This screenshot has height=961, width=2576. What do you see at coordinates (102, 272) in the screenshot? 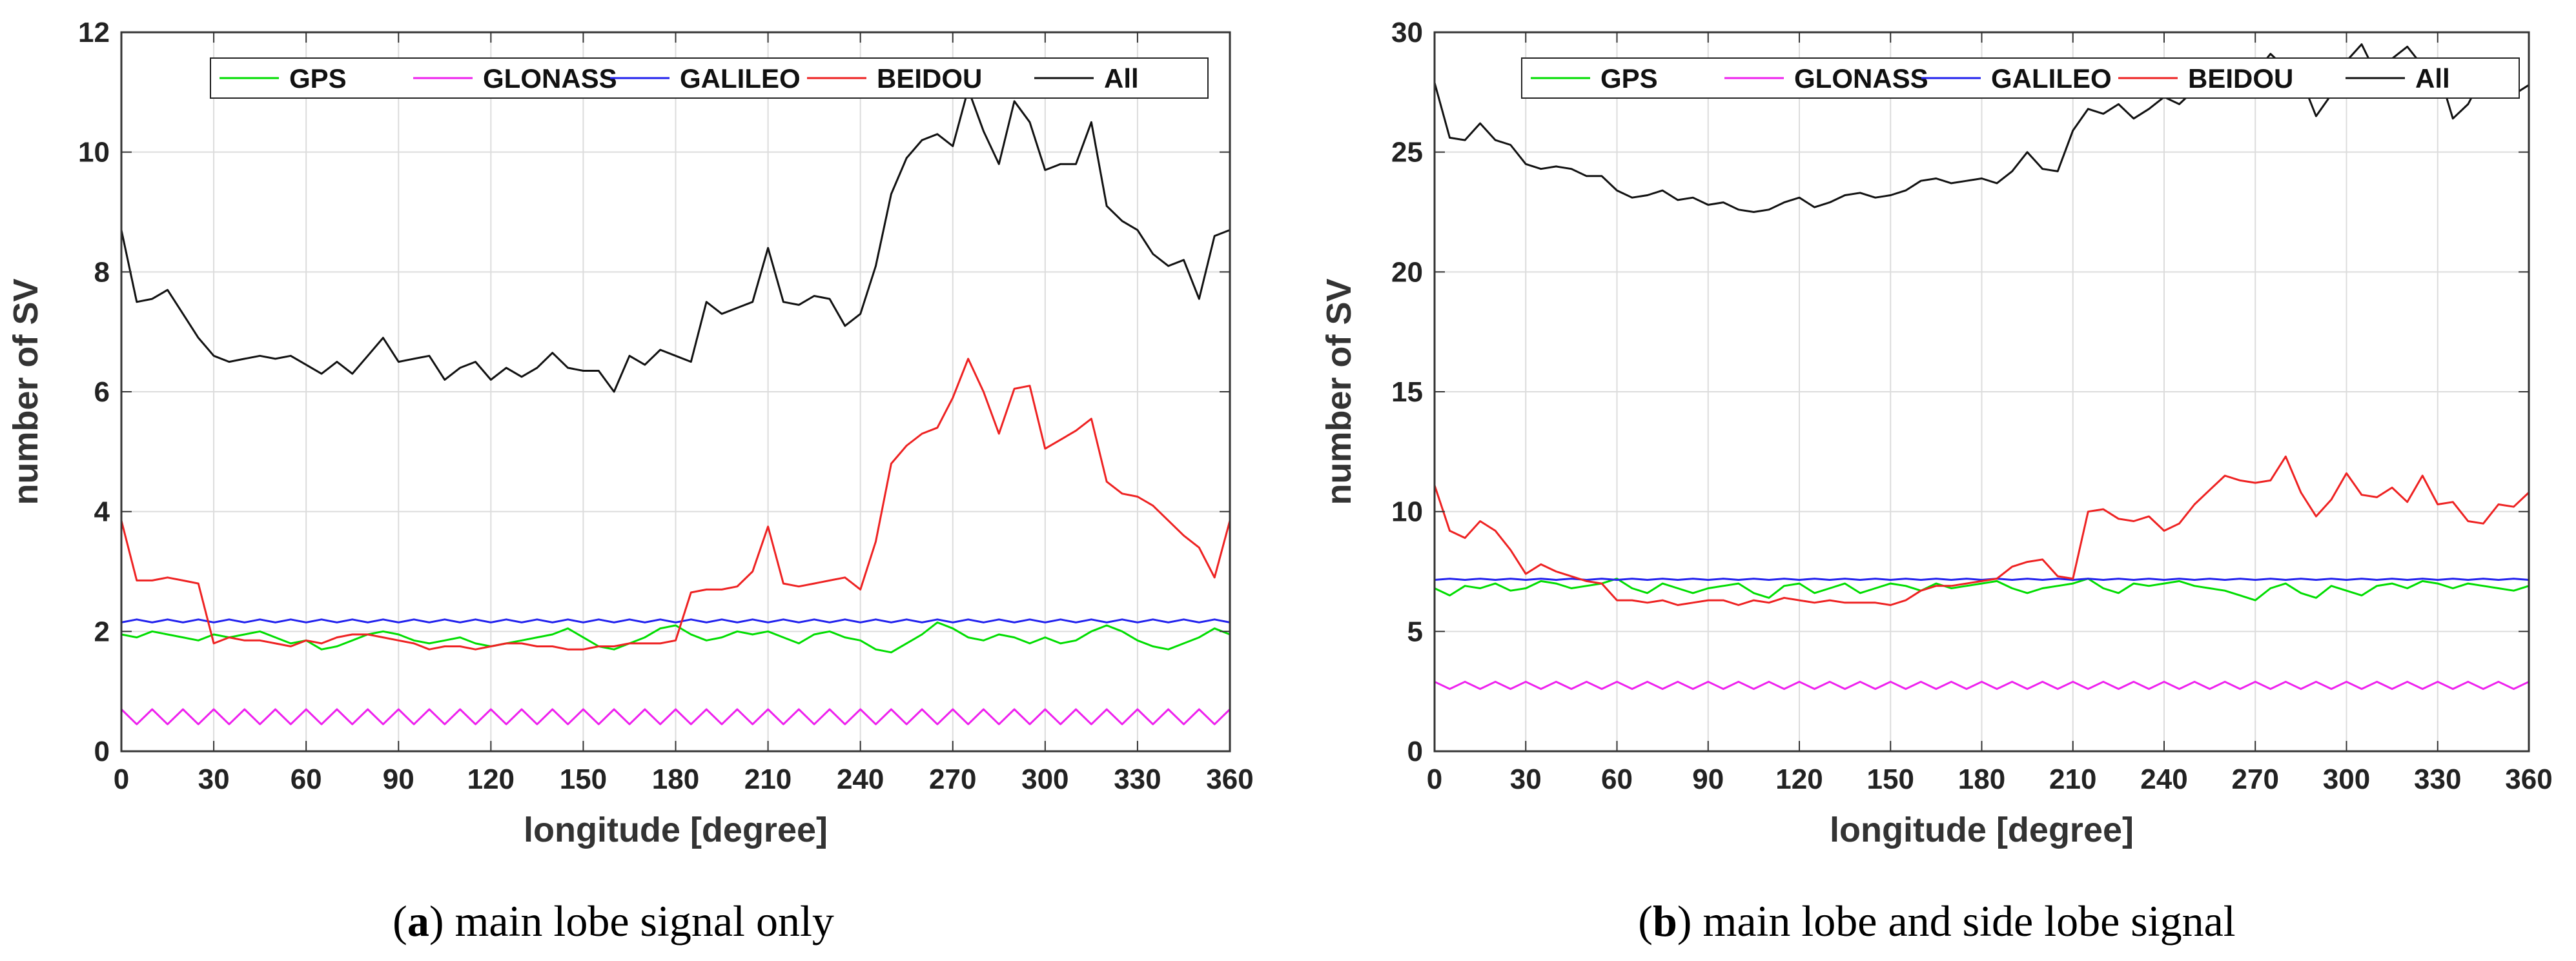
I see `y-tick-label: 8` at bounding box center [102, 272].